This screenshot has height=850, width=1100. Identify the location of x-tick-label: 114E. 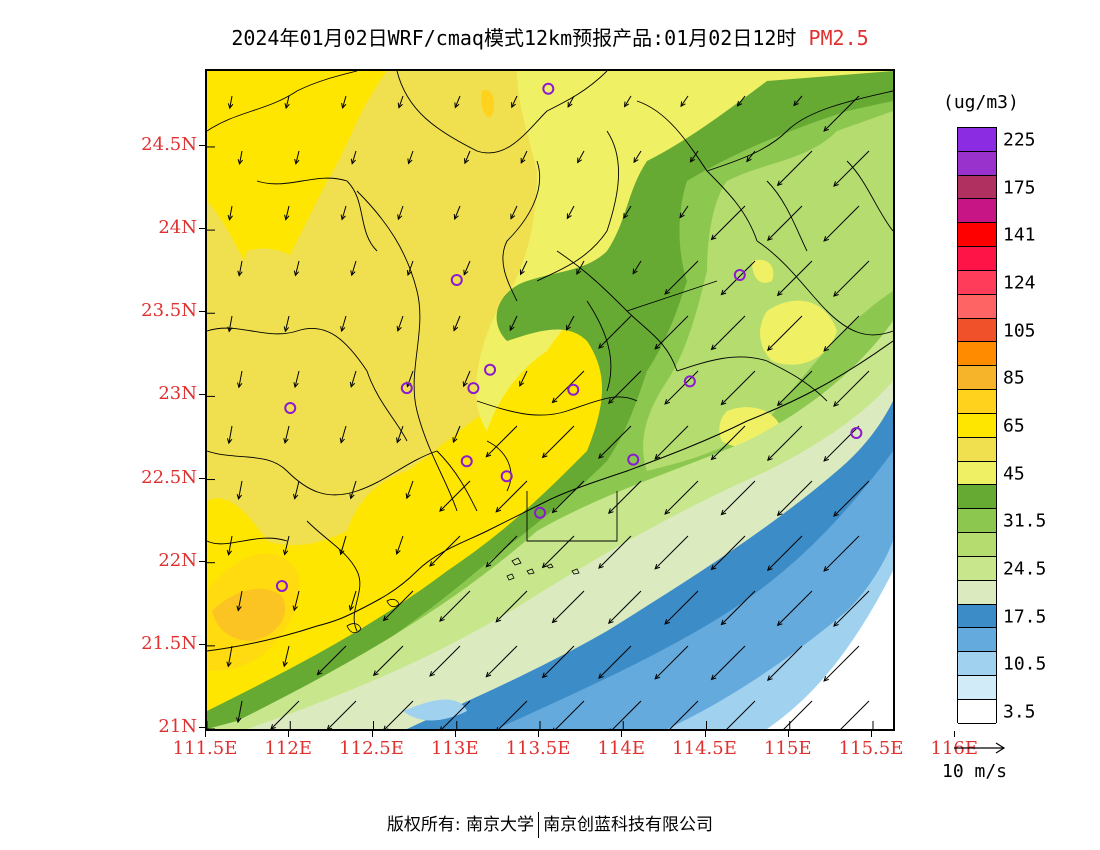
(621, 748).